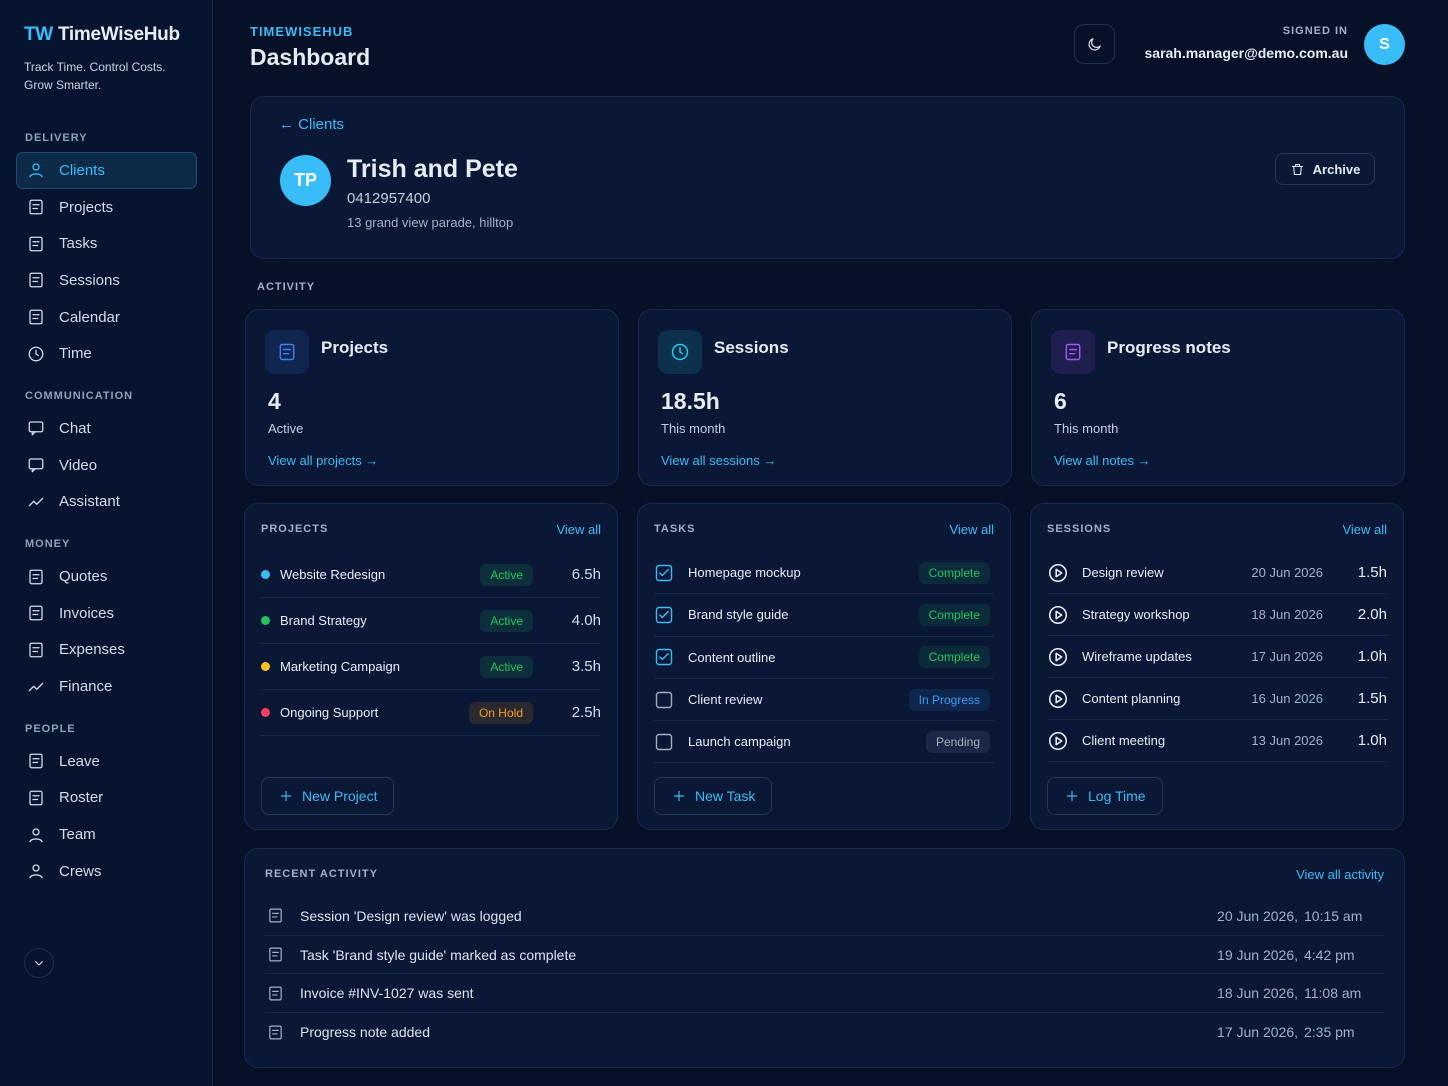 The image size is (1448, 1086). What do you see at coordinates (323, 620) in the screenshot?
I see `project-name: Brand Strategy` at bounding box center [323, 620].